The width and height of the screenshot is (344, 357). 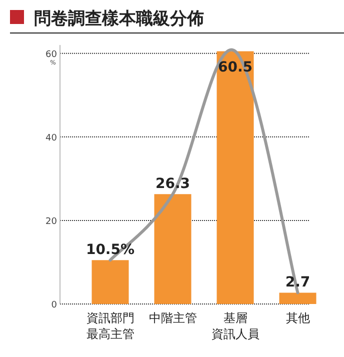 I want to click on chart-title: 問卷調查樣本職級分佈, so click(x=119, y=19).